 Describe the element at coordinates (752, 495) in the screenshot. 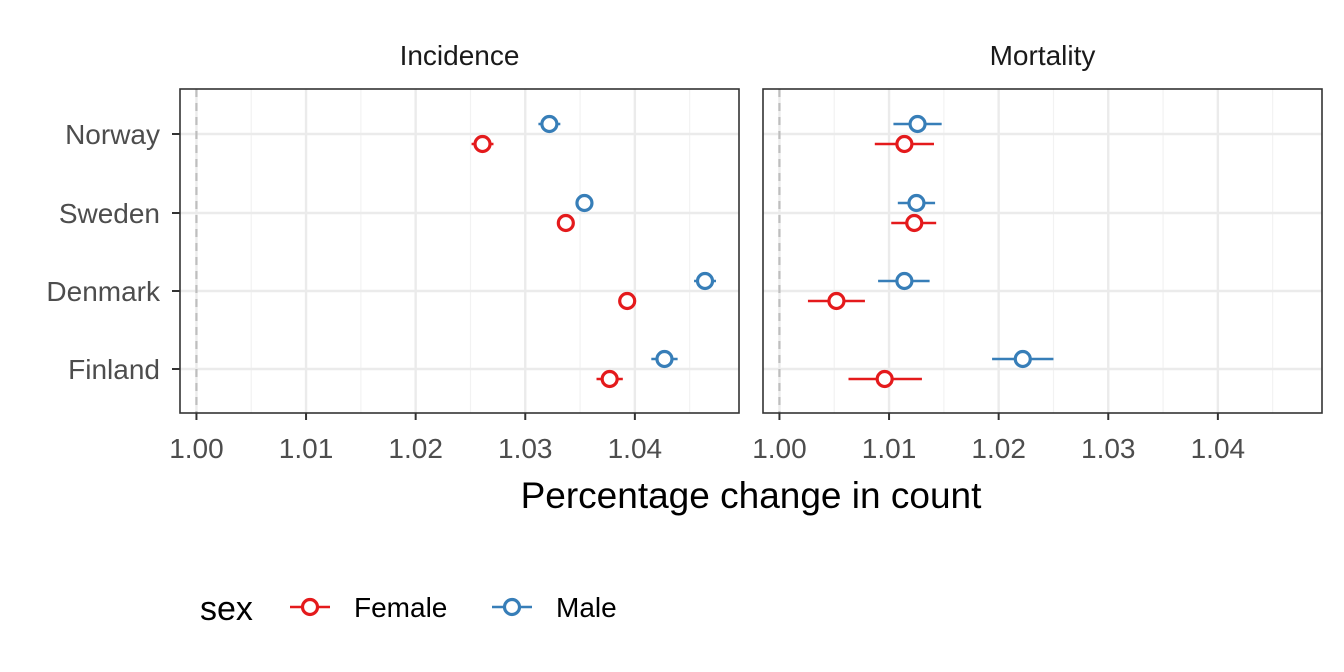

I see `x-axis-label: Percentage change in count` at that location.